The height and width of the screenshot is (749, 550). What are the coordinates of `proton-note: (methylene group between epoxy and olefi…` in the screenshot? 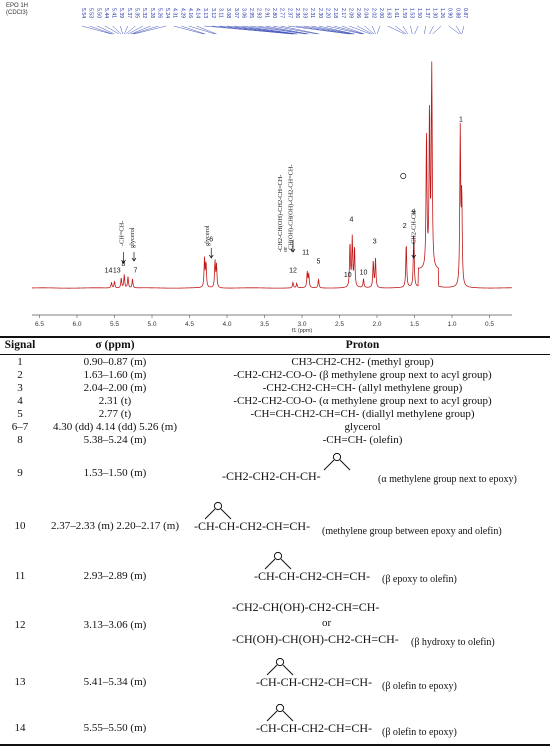 It's located at (412, 531).